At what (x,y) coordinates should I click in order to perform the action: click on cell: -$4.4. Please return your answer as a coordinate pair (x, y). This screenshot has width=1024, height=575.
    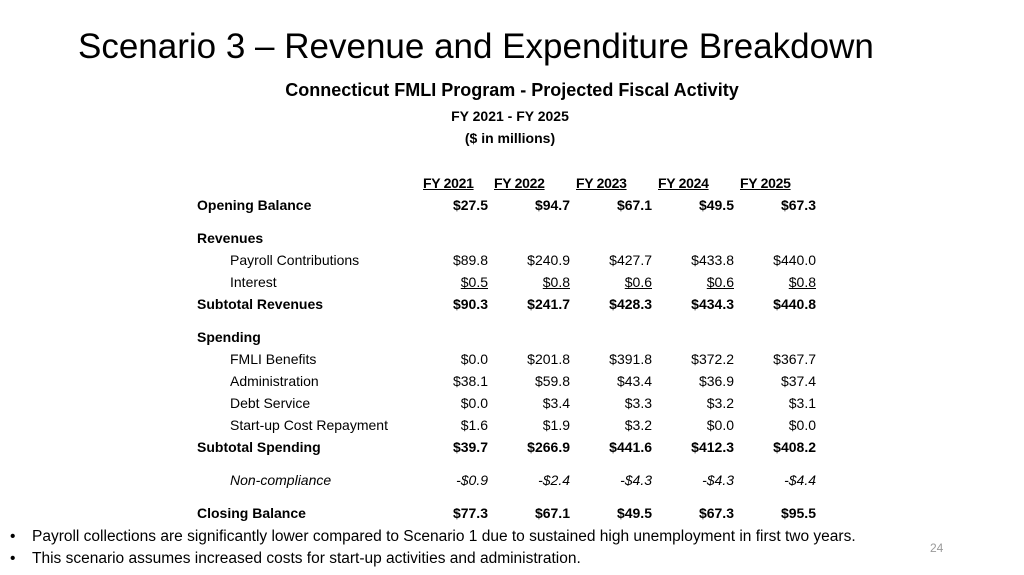
    Looking at the image, I should click on (800, 480).